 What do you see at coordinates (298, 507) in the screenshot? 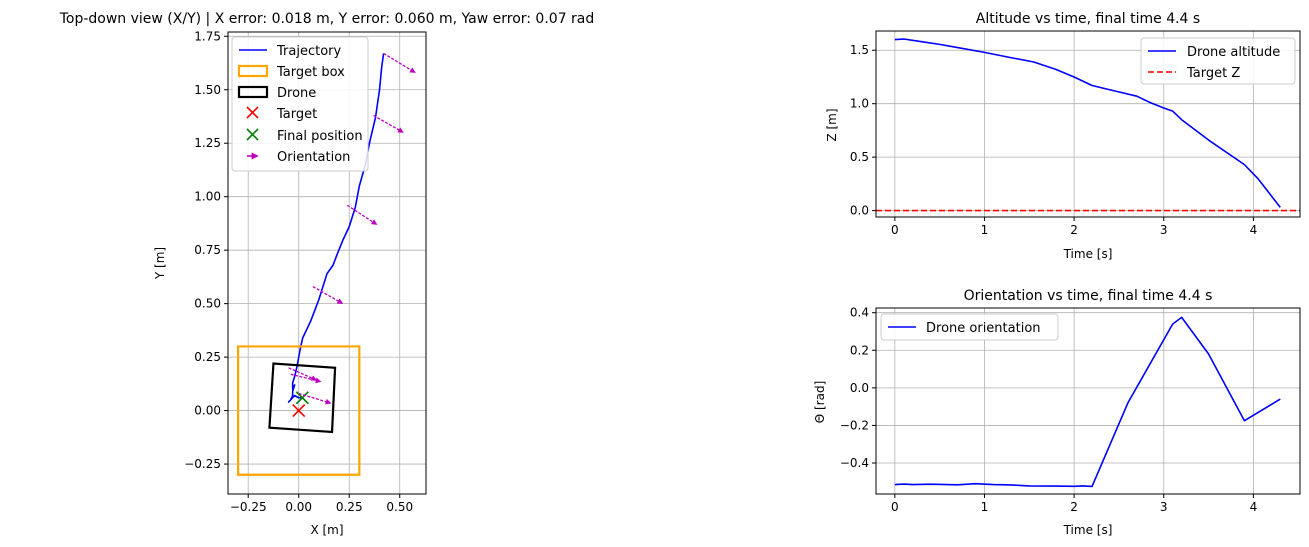
I see `x-tick-label: 0.00` at bounding box center [298, 507].